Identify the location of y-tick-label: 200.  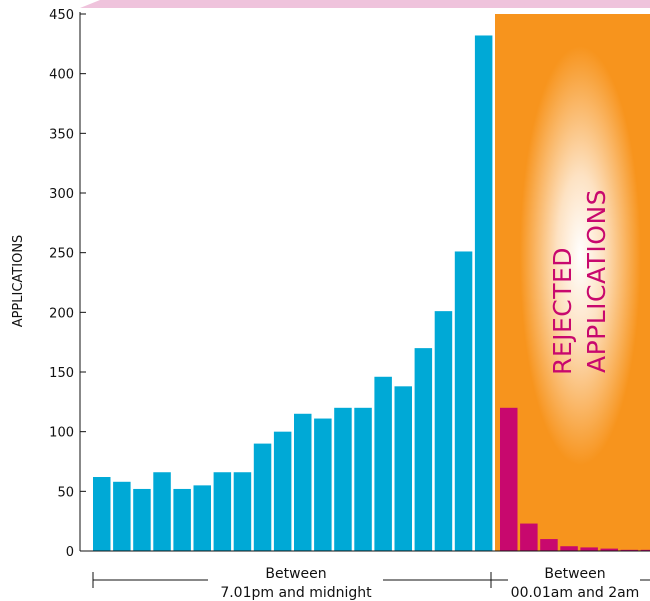
(61, 313).